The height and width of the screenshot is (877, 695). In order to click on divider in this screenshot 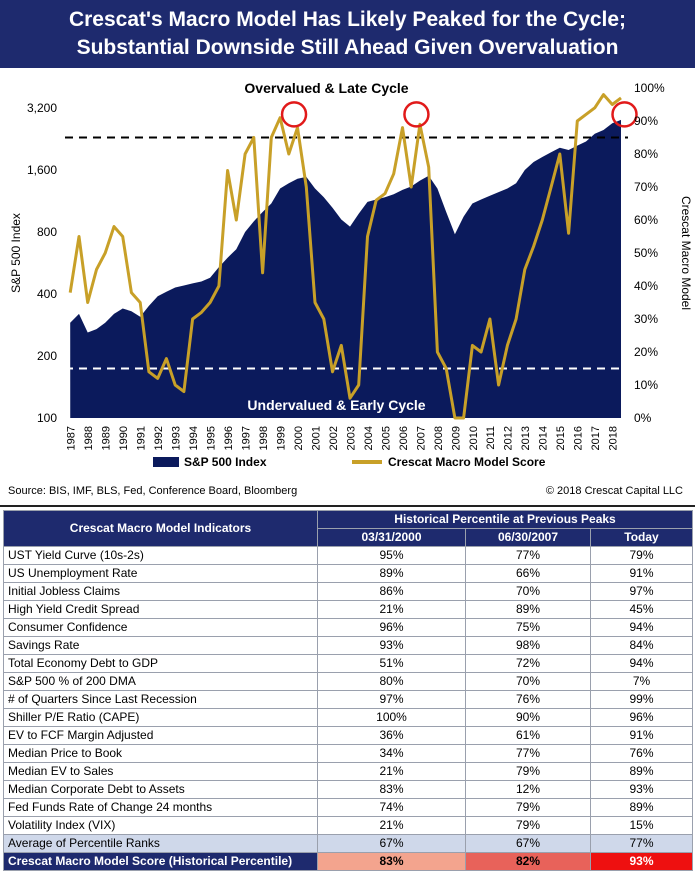, I will do `click(347, 506)`.